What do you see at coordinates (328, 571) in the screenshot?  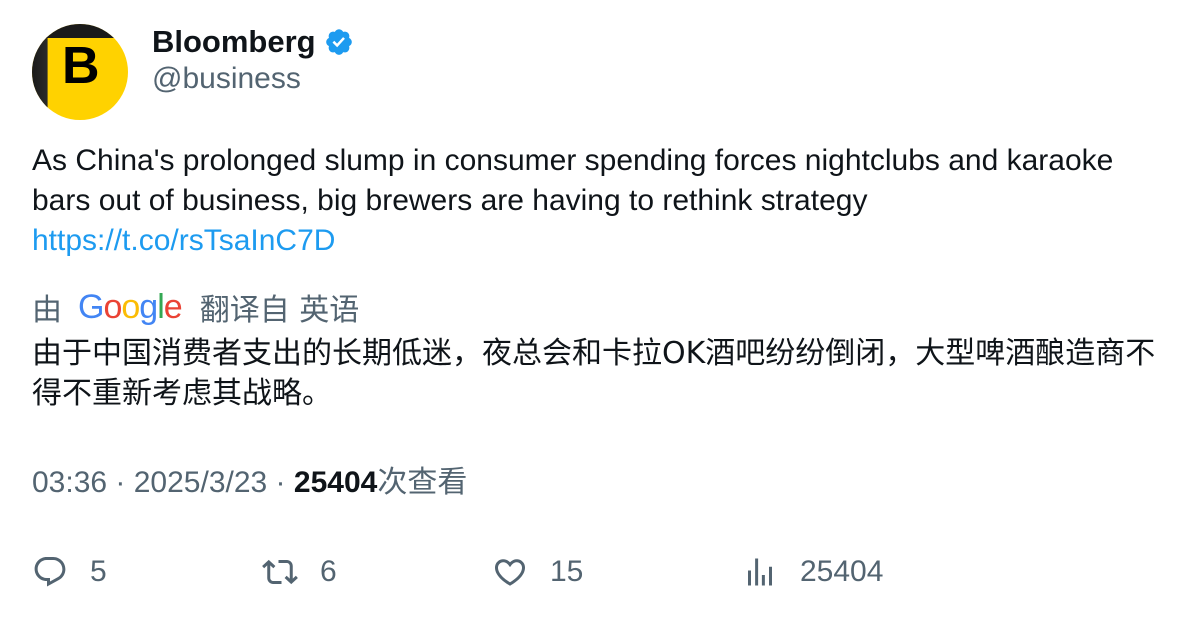 I see `retweet-count: 6` at bounding box center [328, 571].